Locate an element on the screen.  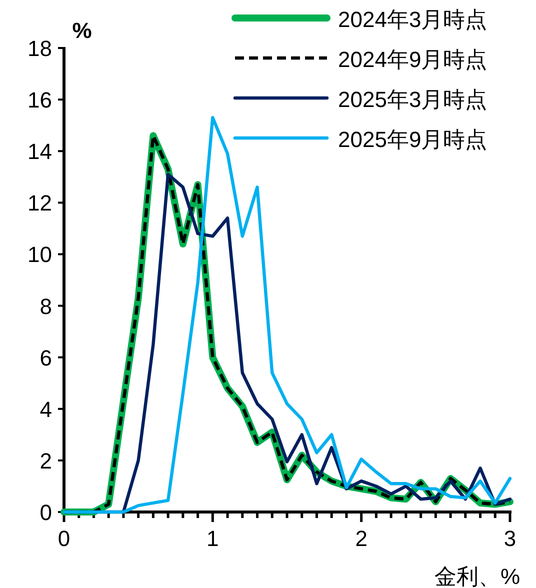
y-tick-label: 12 is located at coordinates (40, 203).